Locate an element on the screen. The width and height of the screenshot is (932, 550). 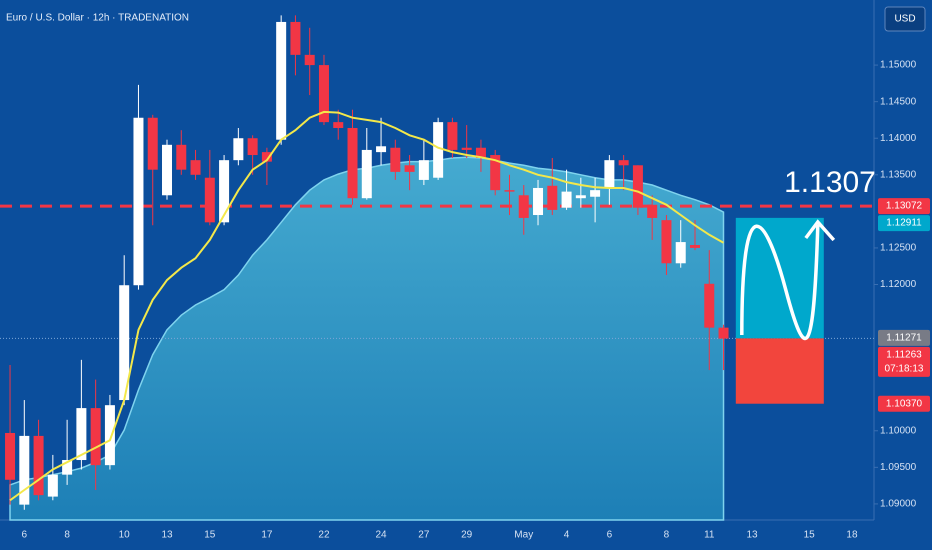
target-label: 1.1307 is located at coordinates (830, 182).